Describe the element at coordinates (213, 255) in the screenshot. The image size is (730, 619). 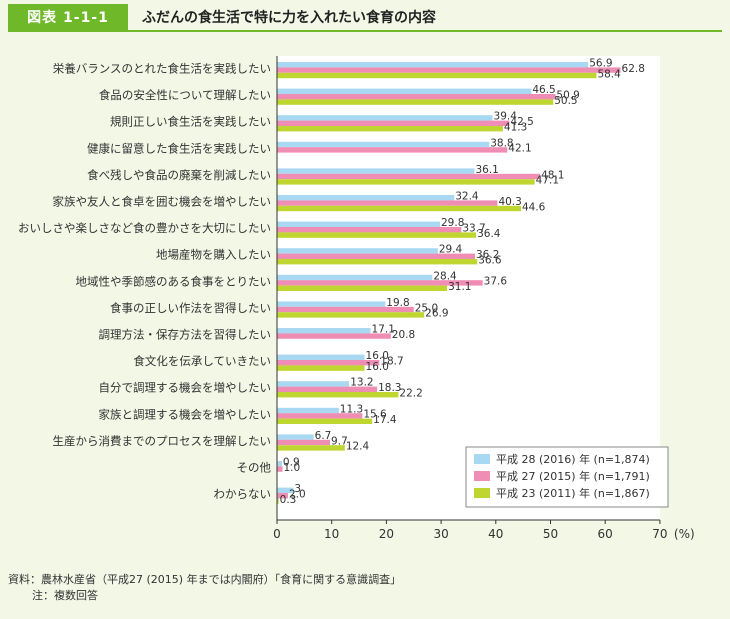
I see `category-label: 地場産物を購入したい` at that location.